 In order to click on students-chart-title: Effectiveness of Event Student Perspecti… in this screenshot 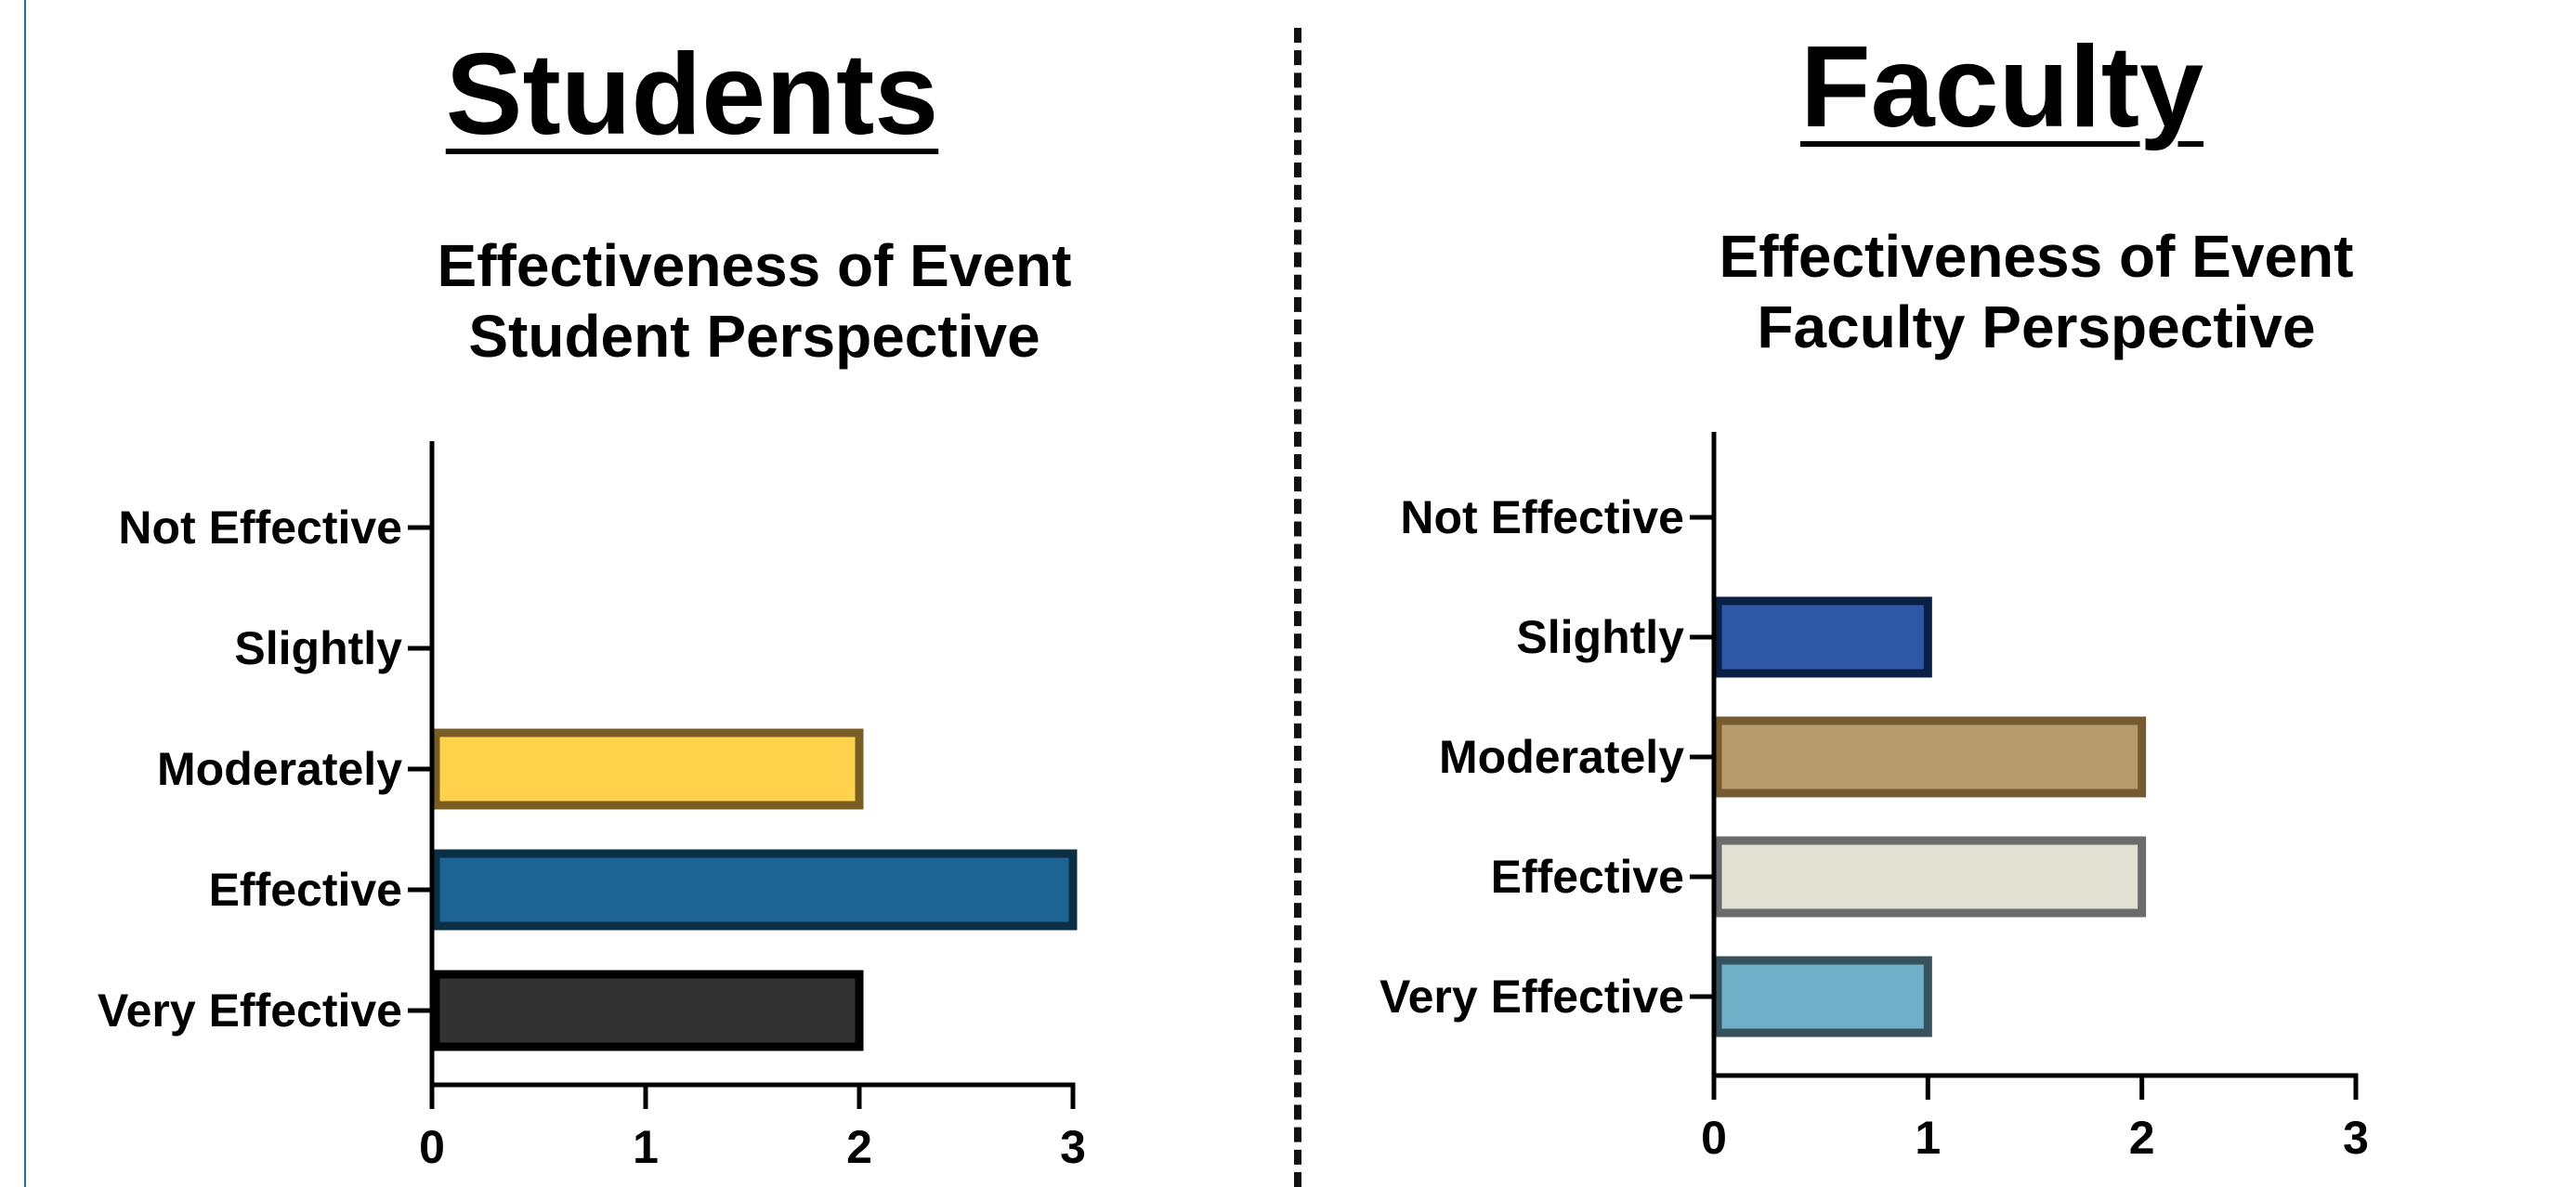, I will do `click(755, 301)`.